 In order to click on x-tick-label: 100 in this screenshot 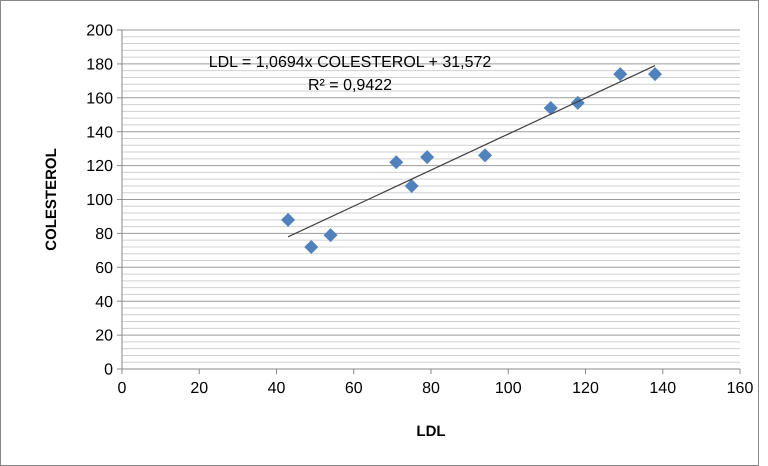, I will do `click(508, 388)`.